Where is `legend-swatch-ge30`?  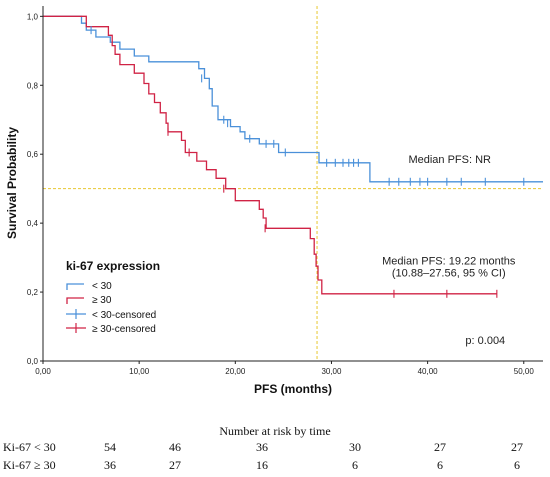 legend-swatch-ge30 is located at coordinates (75, 300).